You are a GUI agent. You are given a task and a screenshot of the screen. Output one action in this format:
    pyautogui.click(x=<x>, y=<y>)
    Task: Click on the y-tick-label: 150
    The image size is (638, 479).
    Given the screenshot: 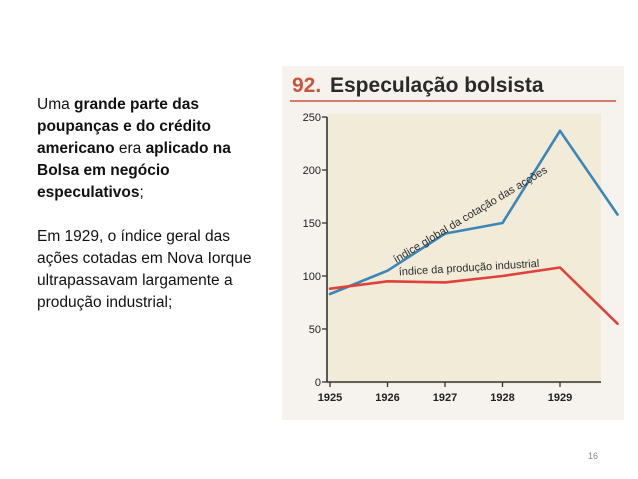 What is the action you would take?
    pyautogui.click(x=312, y=224)
    